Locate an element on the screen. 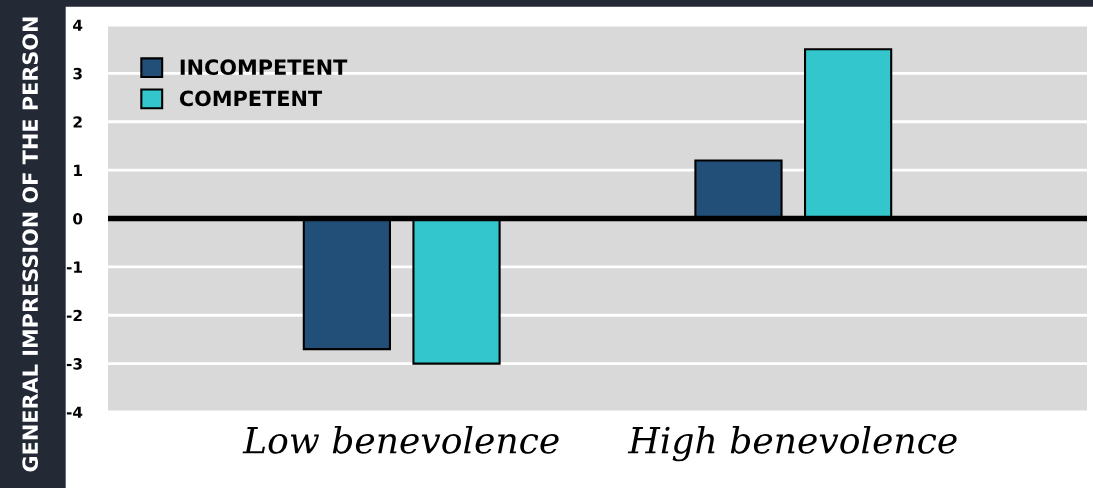 This screenshot has height=488, width=1093. y-tick-label: 1 is located at coordinates (78, 170).